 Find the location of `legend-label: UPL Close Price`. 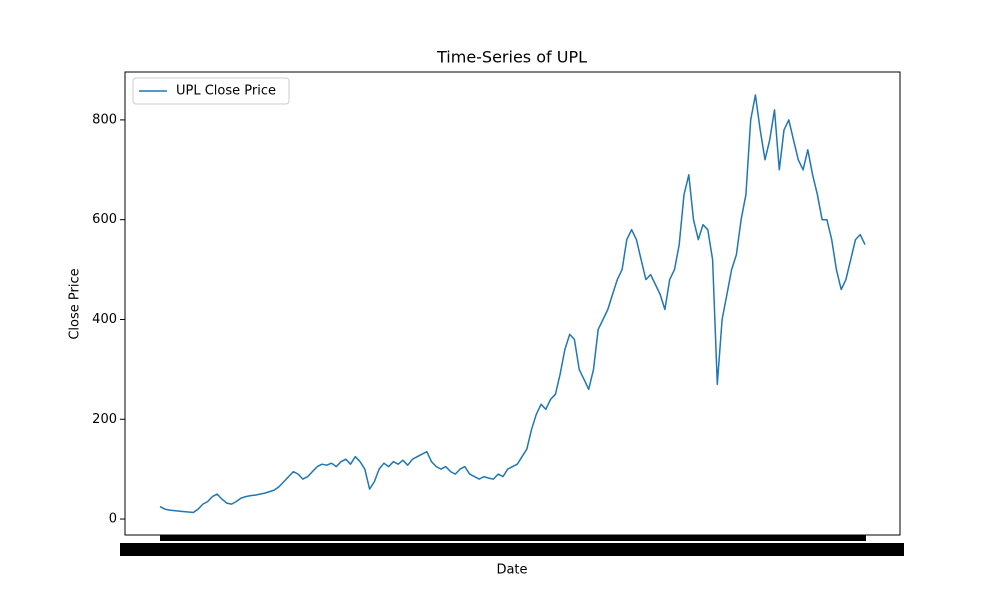

legend-label: UPL Close Price is located at coordinates (226, 91).